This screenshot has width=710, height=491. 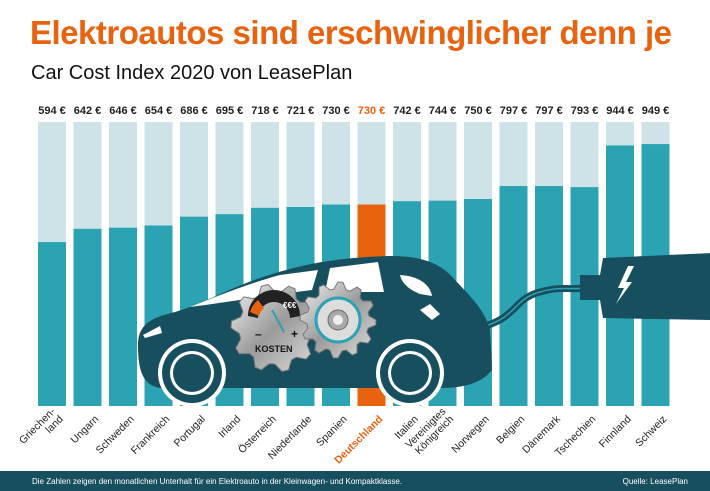 I want to click on lightning-icon, so click(x=625, y=285).